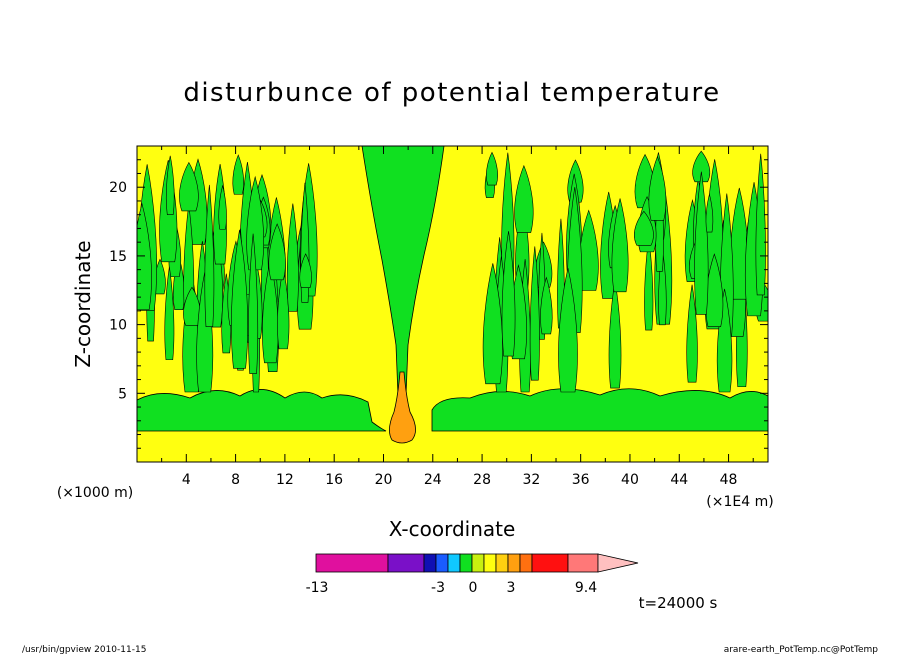 Image resolution: width=904 pixels, height=654 pixels. Describe the element at coordinates (586, 588) in the screenshot. I see `colorbar-label: 9.4` at that location.